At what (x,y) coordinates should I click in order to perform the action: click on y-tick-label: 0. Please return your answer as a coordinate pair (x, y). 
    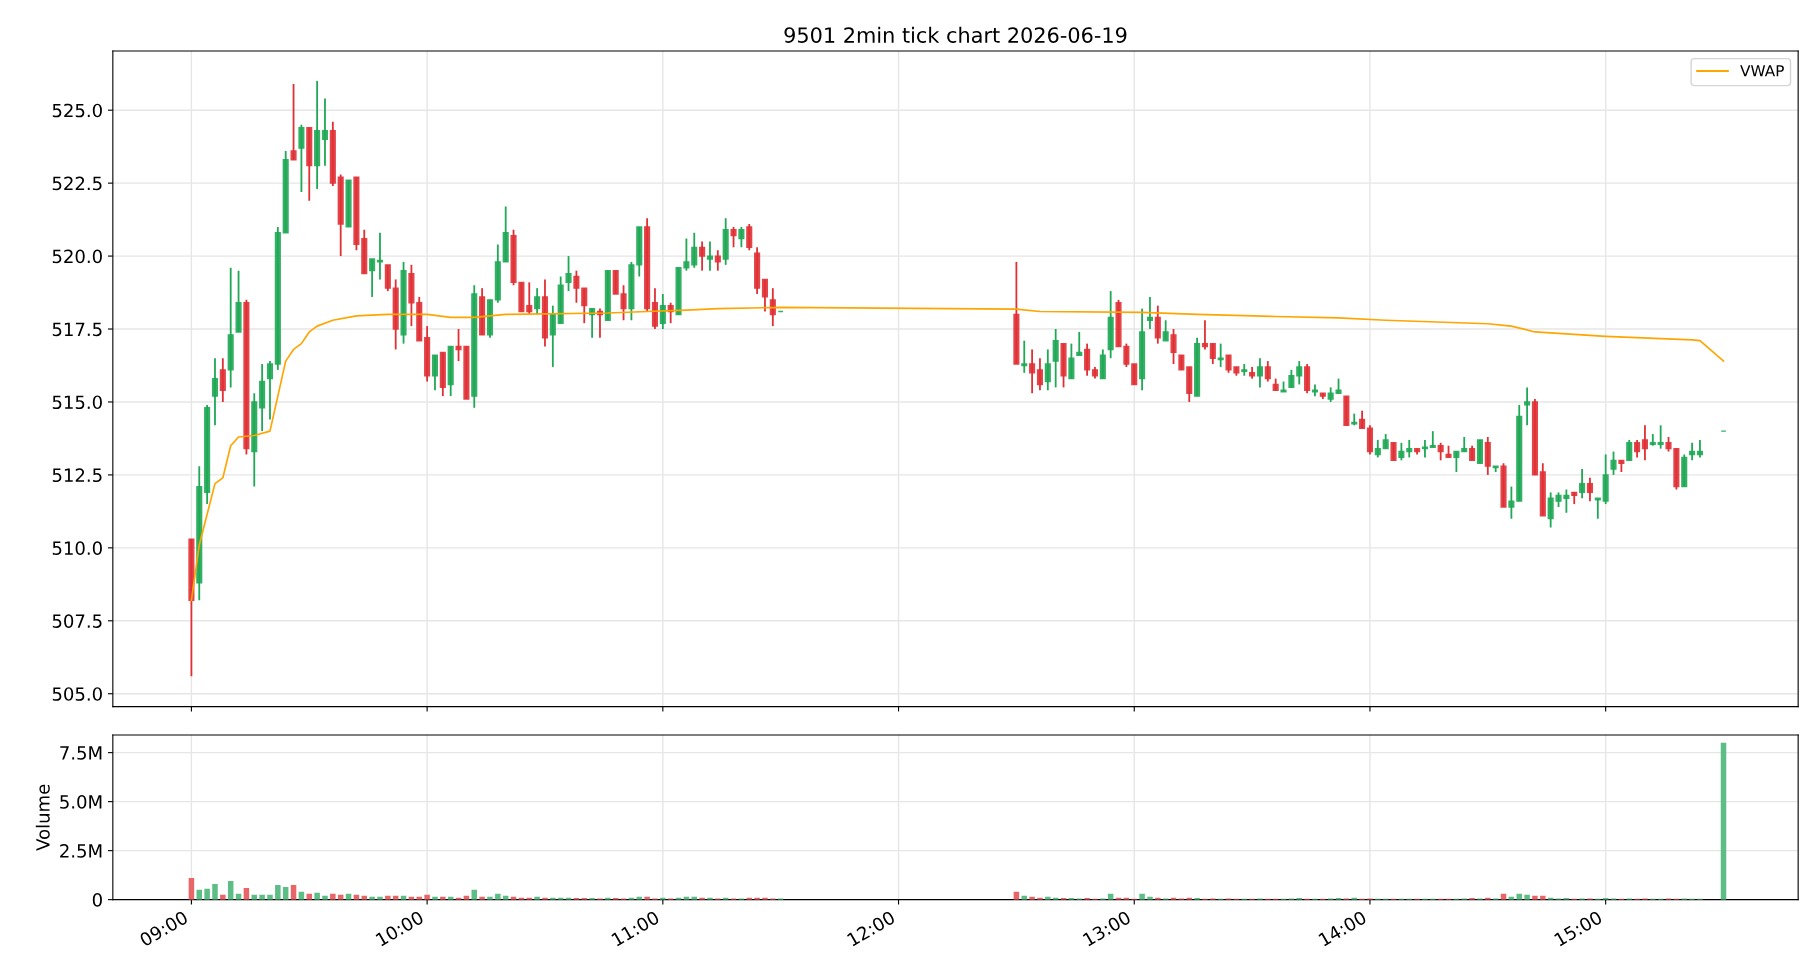
    Looking at the image, I should click on (97, 900).